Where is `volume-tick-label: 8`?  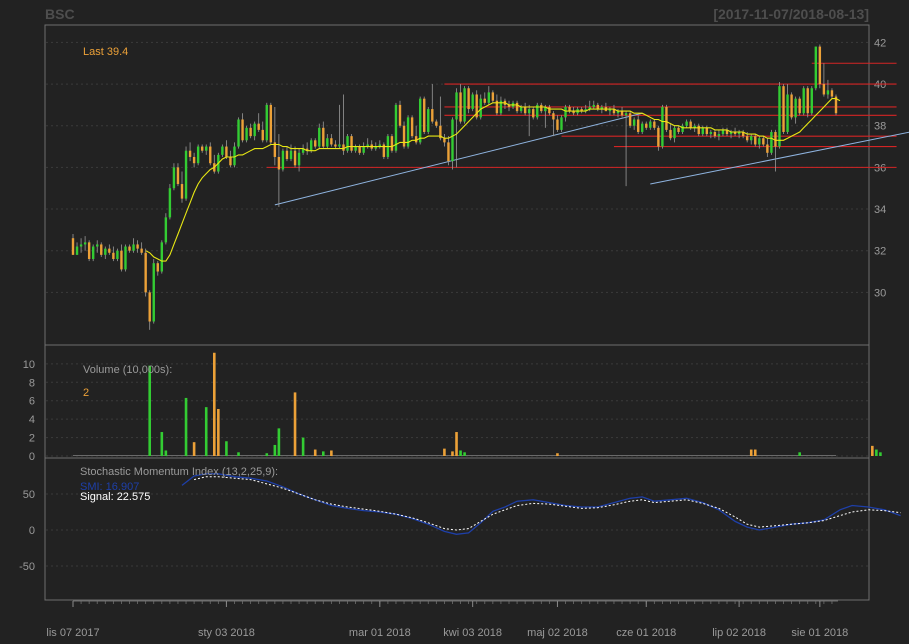
volume-tick-label: 8 is located at coordinates (32, 383).